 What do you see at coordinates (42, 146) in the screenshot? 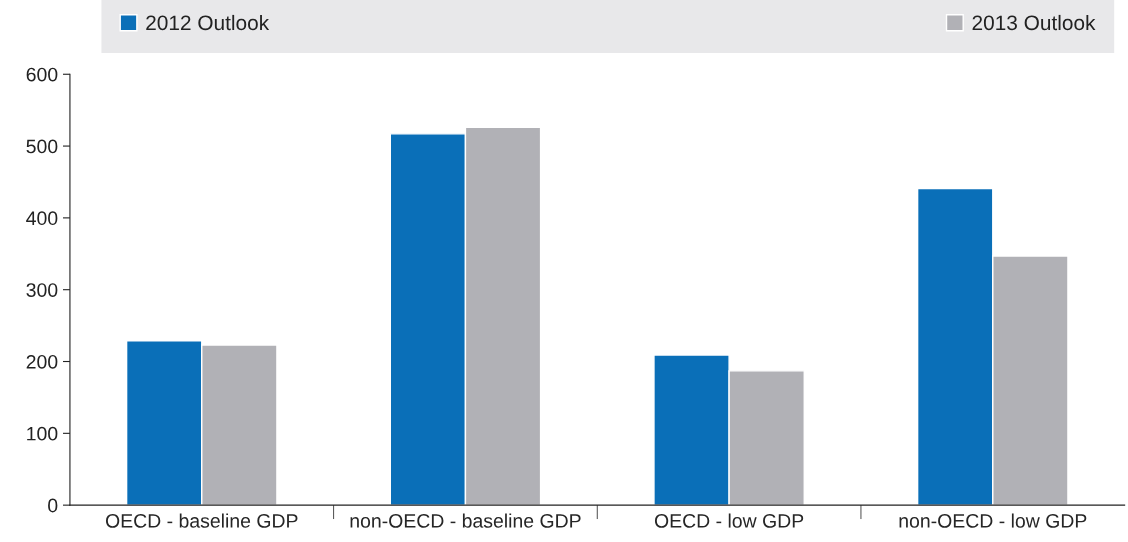
I see `y-tick-label: 500` at bounding box center [42, 146].